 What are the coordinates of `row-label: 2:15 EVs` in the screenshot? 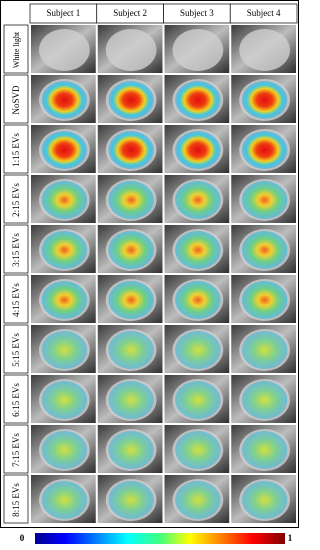 It's located at (16, 200).